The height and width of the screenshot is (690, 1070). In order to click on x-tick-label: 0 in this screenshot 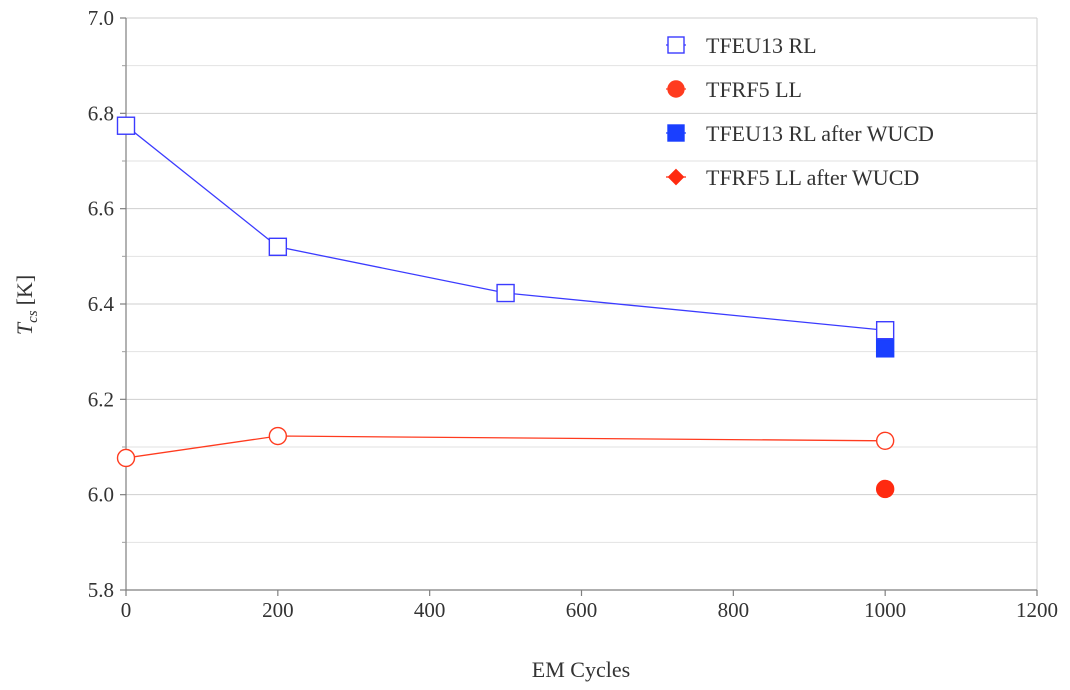, I will do `click(126, 610)`.